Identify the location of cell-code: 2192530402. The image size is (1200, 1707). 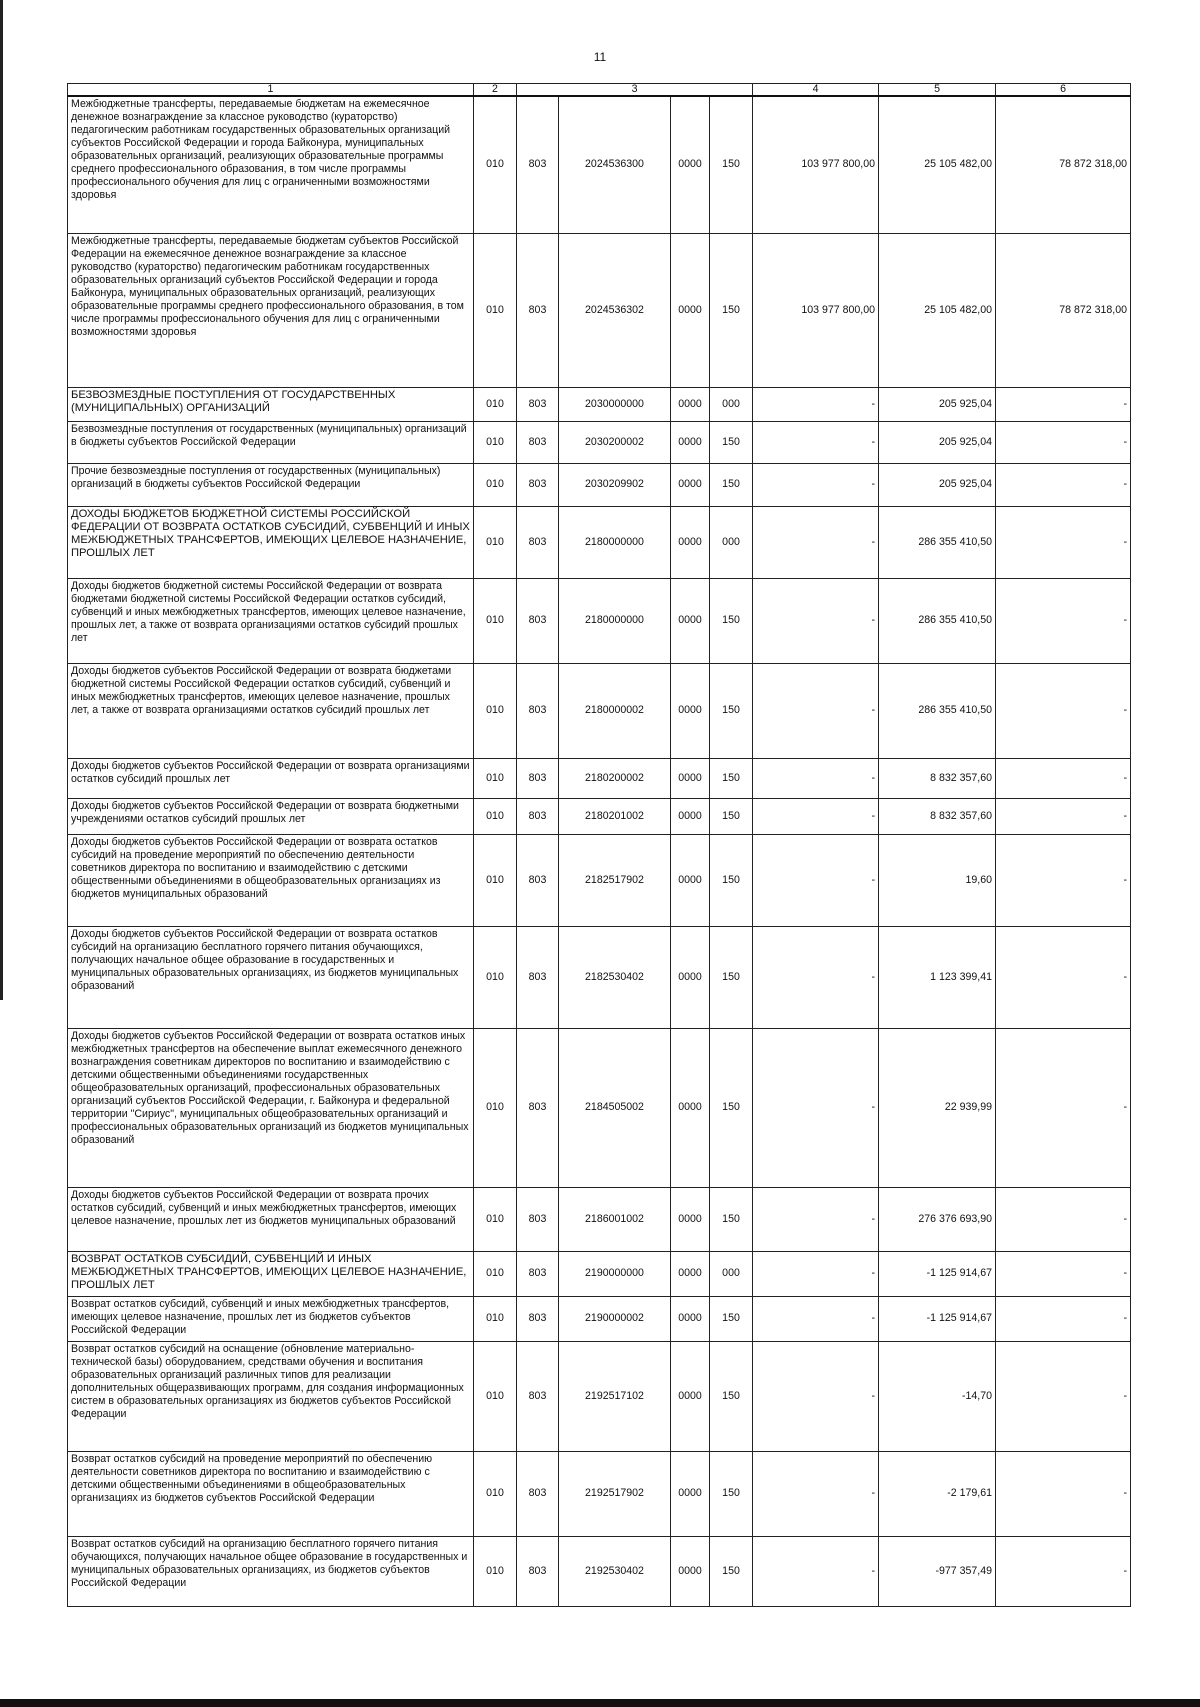
(614, 1571).